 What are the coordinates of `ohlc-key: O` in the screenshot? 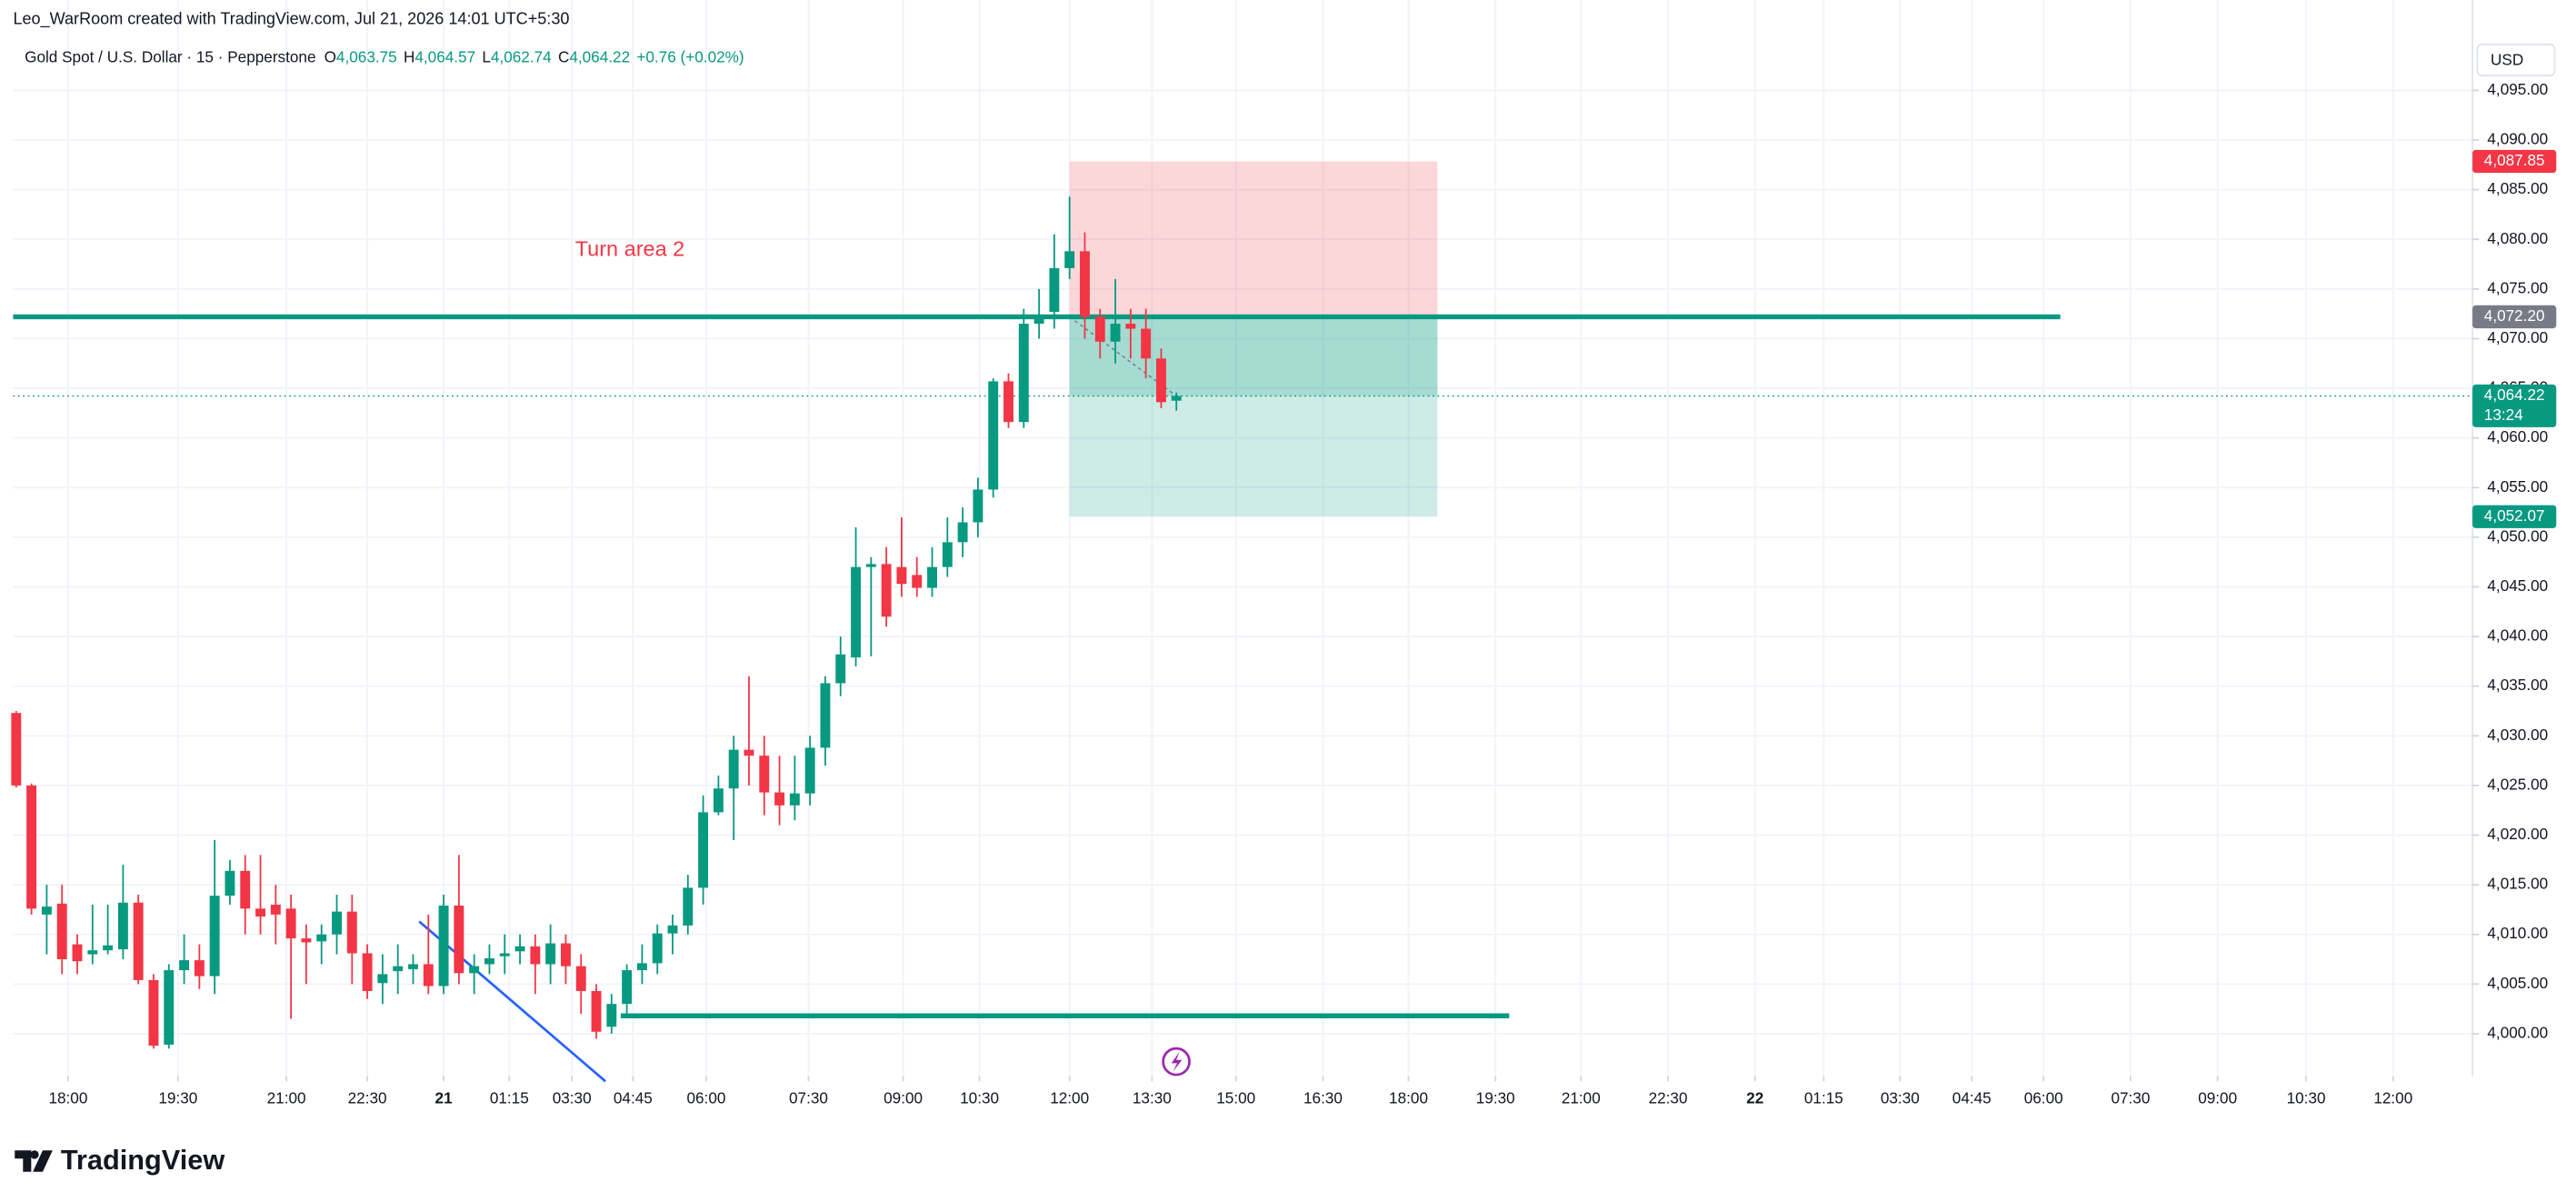 It's located at (330, 56).